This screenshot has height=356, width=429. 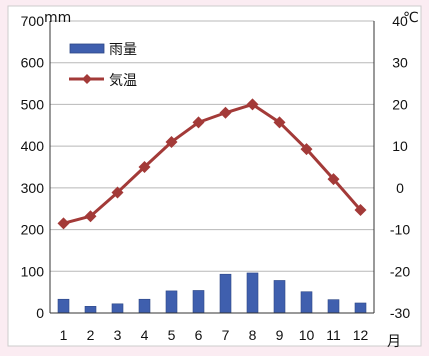 I want to click on right-tick-label: 10, so click(x=400, y=146).